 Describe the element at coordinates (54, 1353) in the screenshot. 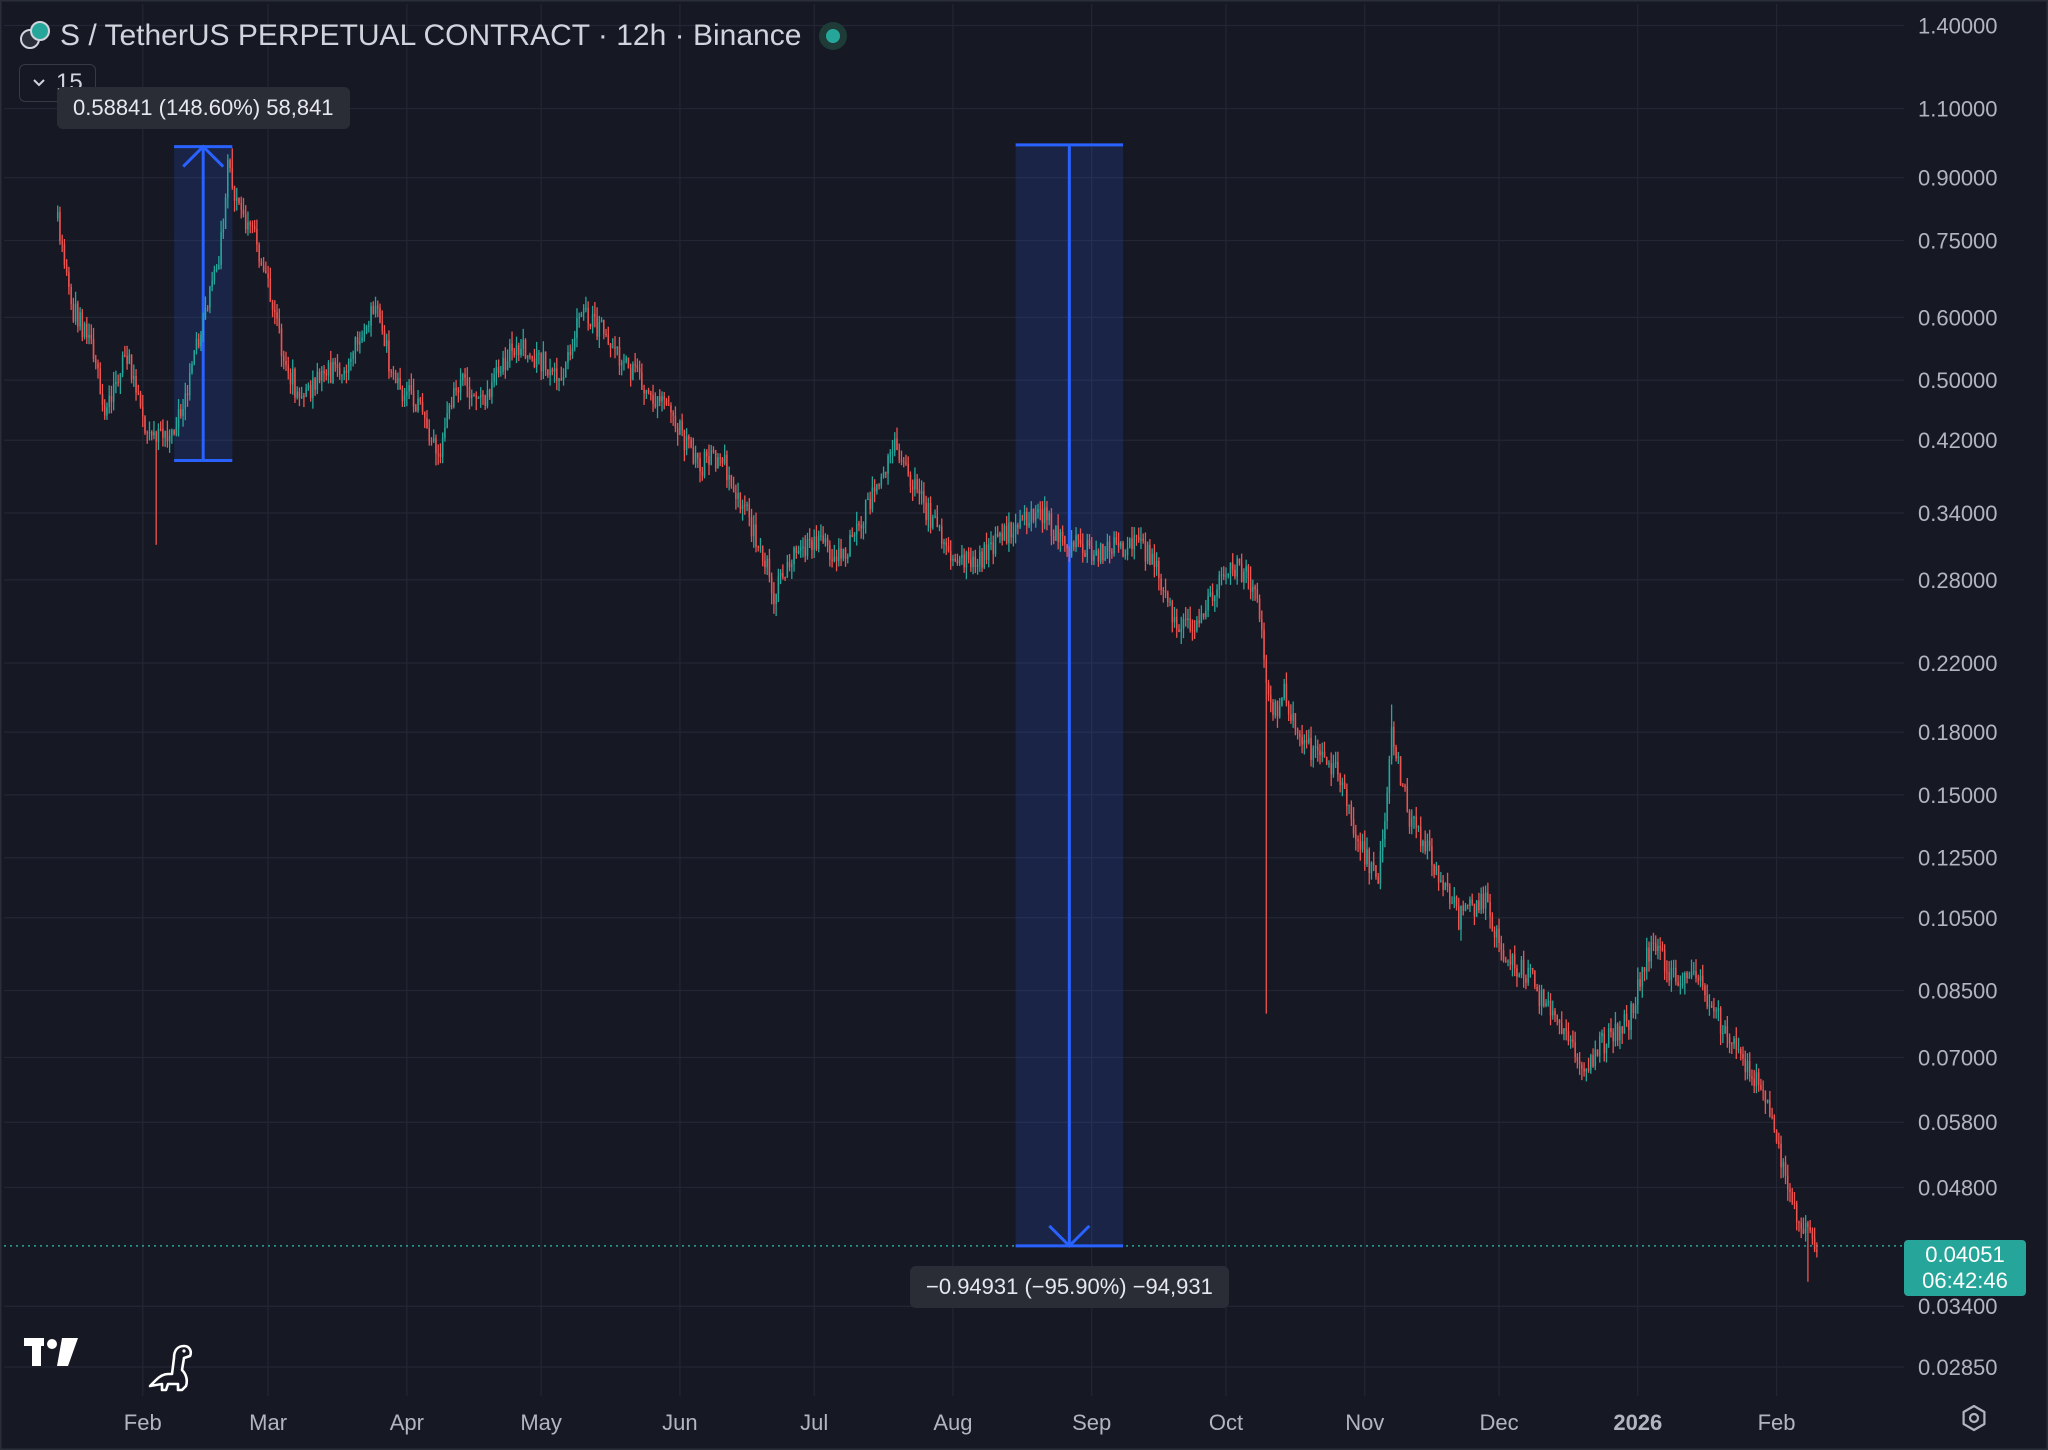

I see `tradingview-logo-icon` at that location.